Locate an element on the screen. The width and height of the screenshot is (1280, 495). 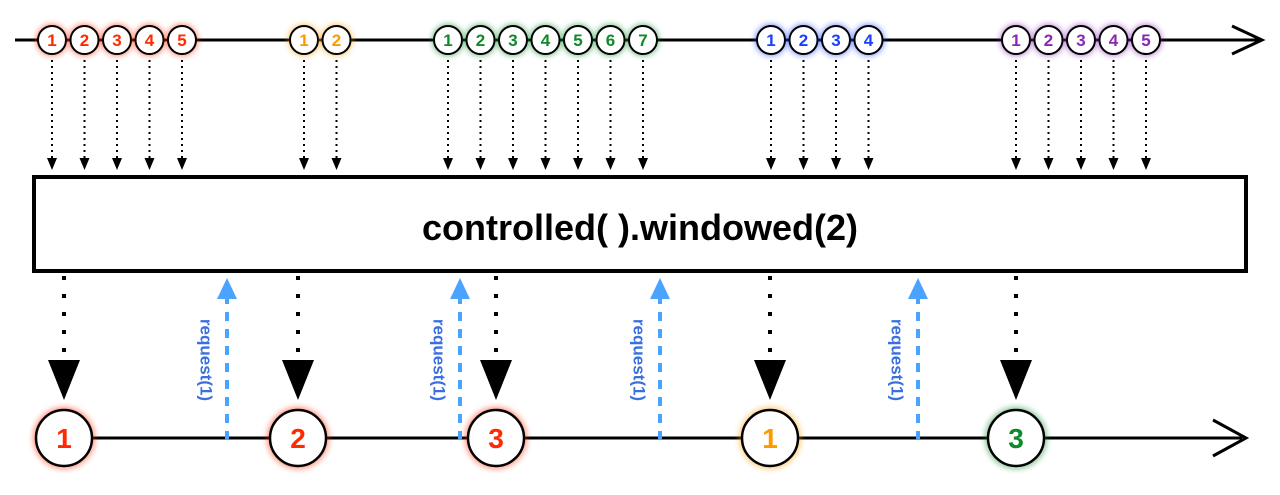
output-marble-label: 2 is located at coordinates (298, 438).